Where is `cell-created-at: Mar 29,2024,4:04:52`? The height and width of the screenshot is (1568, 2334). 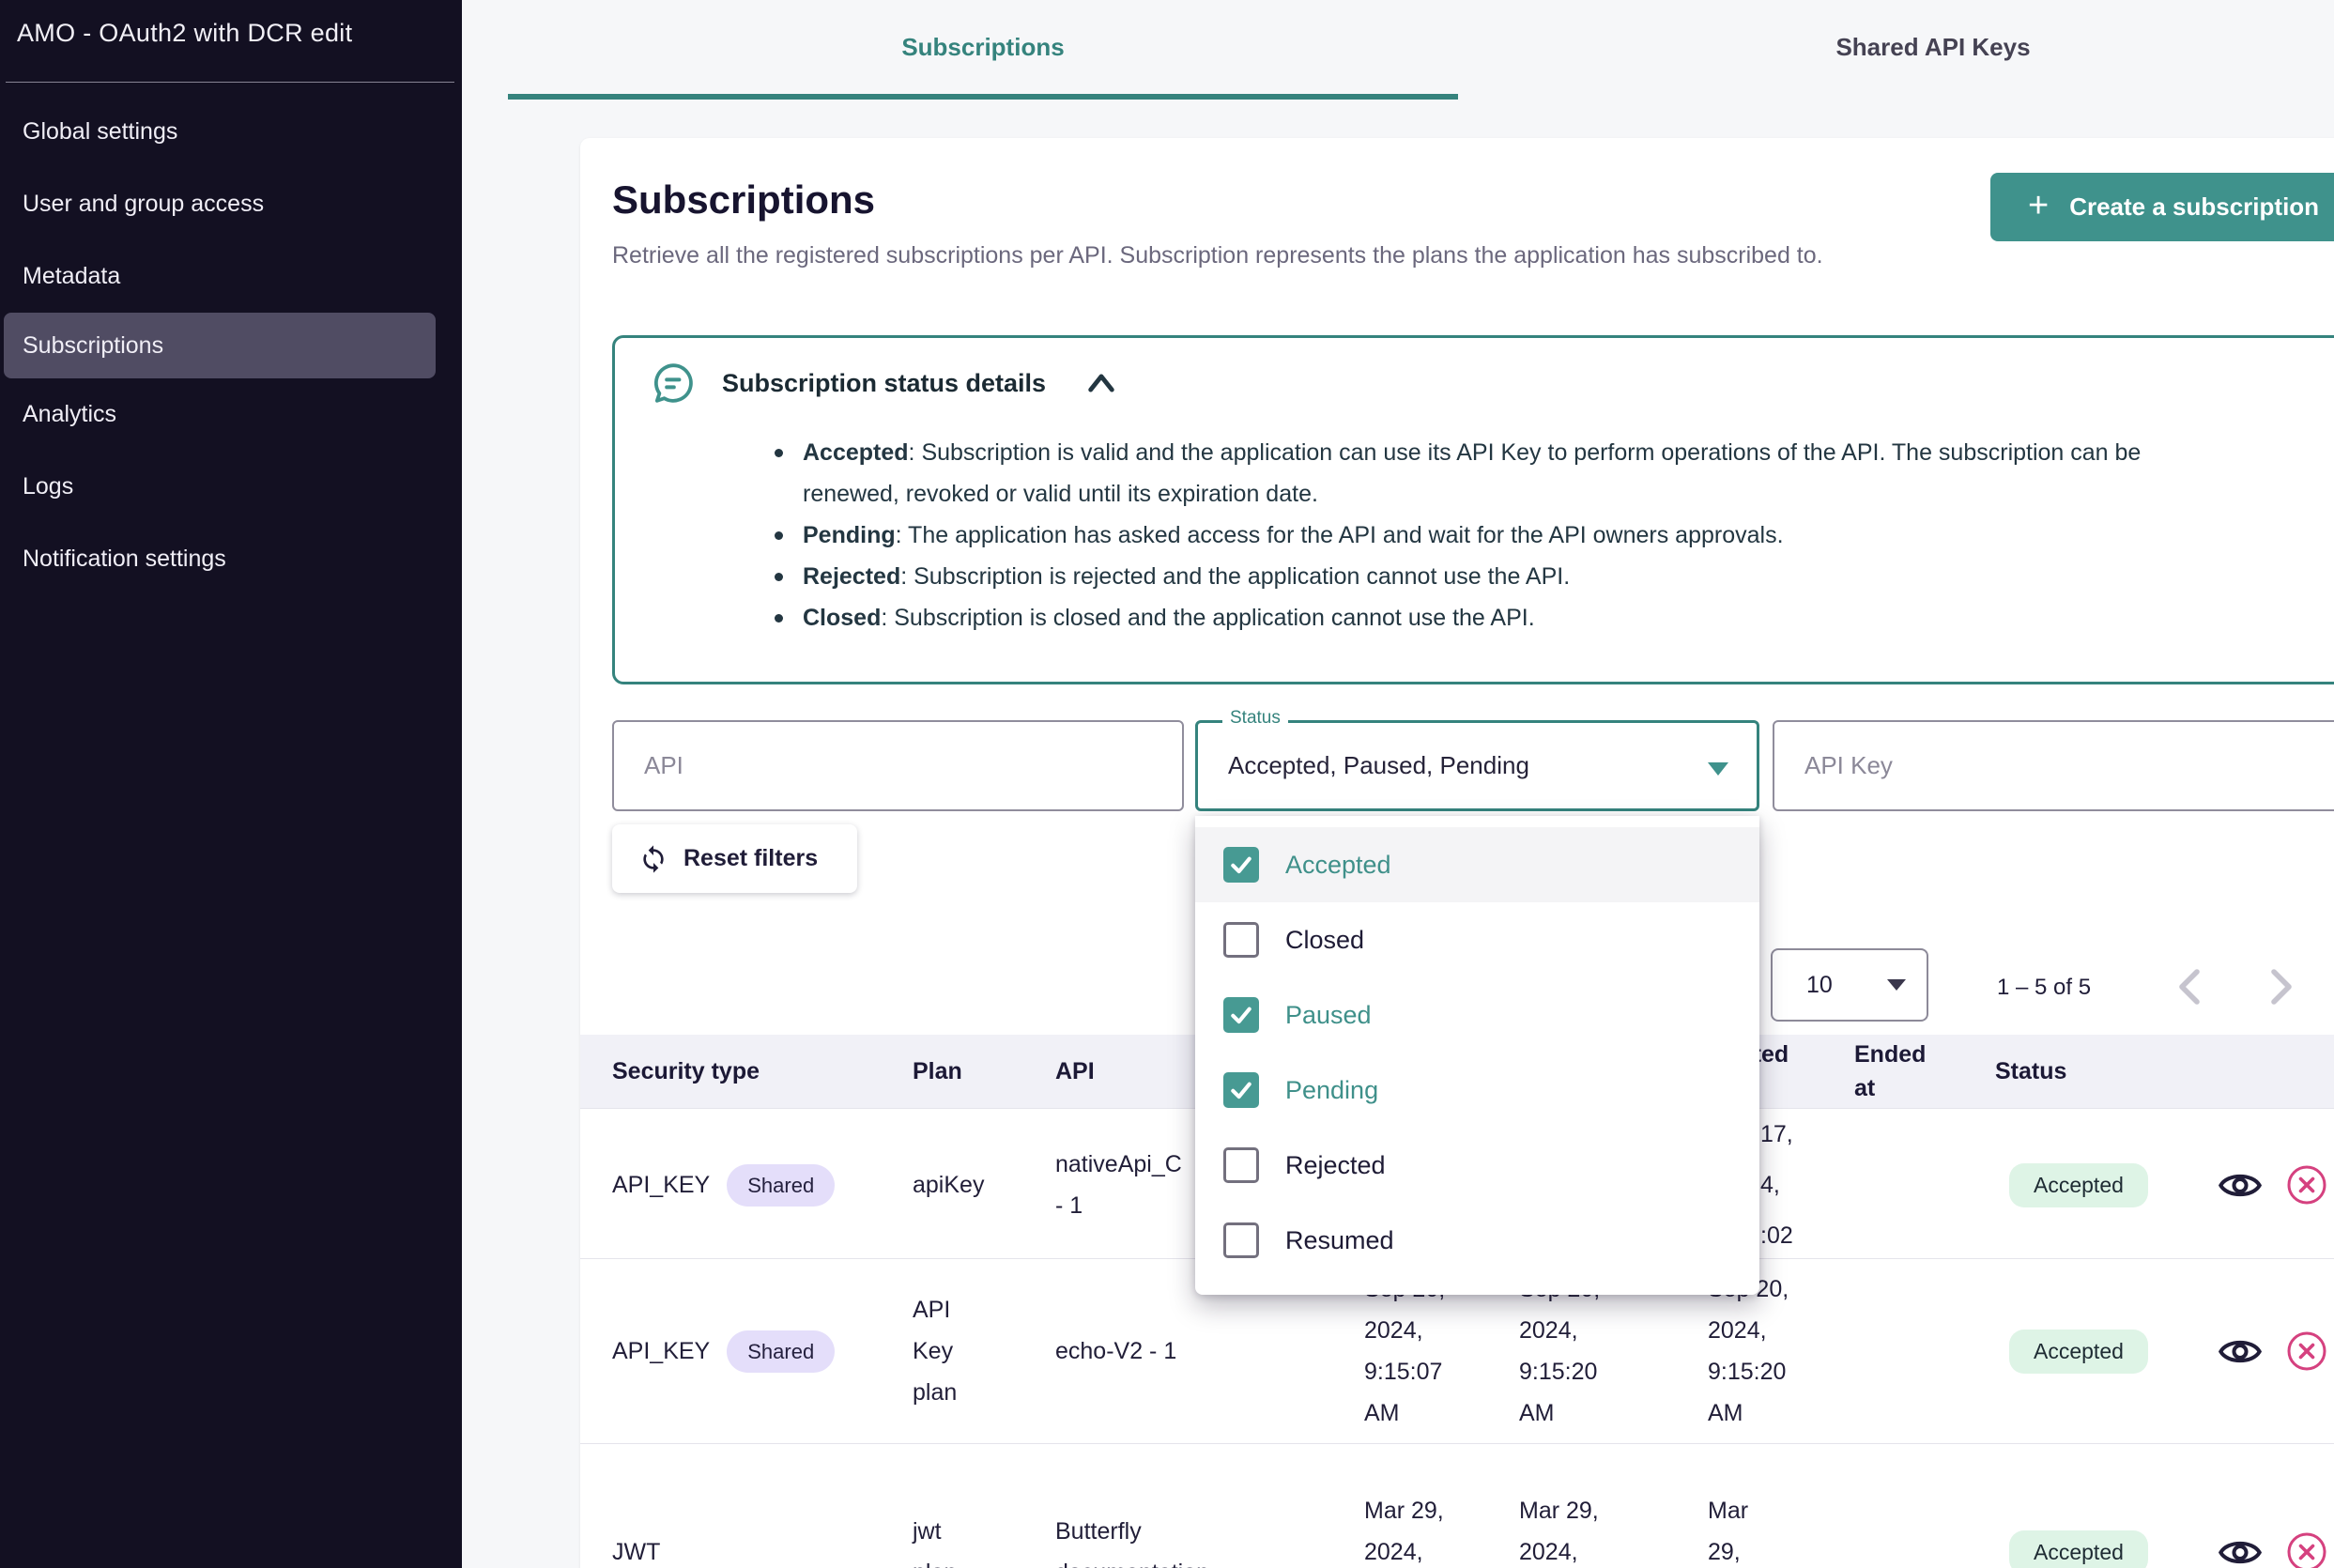
cell-created-at: Mar 29,2024,4:04:52 is located at coordinates (1404, 1532).